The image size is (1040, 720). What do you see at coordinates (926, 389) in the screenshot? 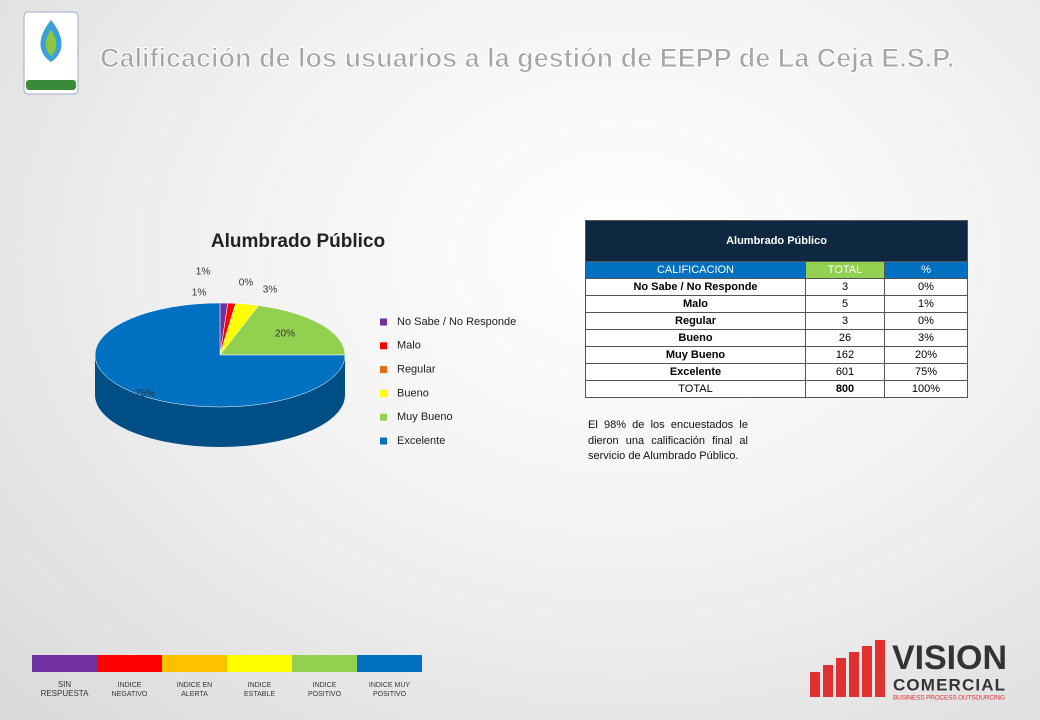
I see `table-cell: 100%` at bounding box center [926, 389].